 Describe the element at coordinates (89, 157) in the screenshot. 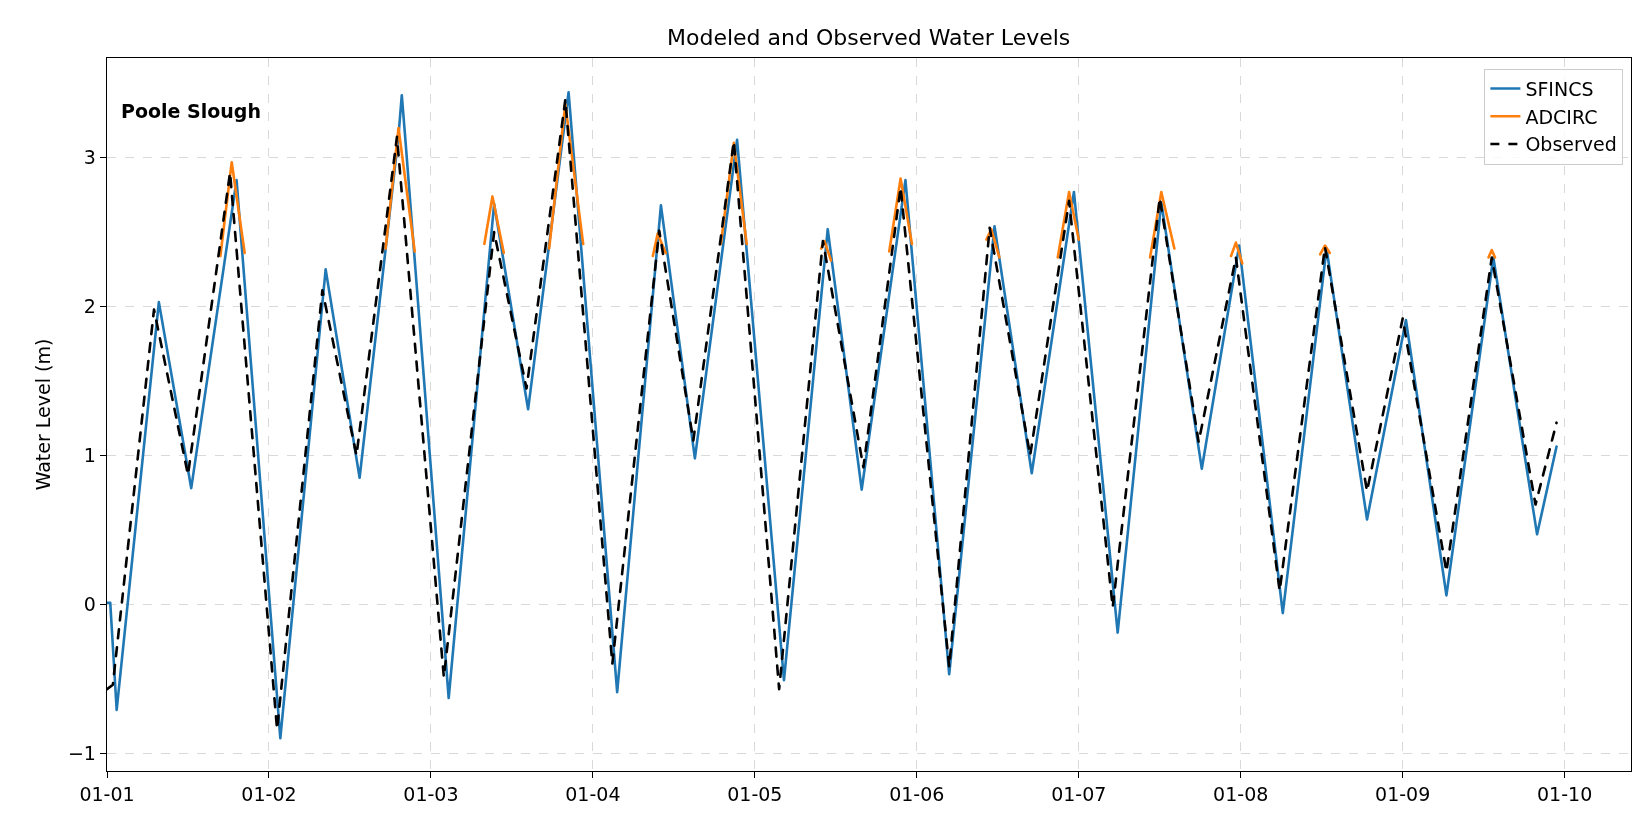

I see `y-tick-label: 3` at that location.